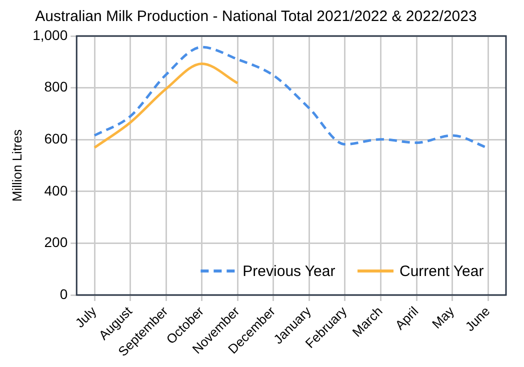 The height and width of the screenshot is (367, 524). What do you see at coordinates (56, 242) in the screenshot?
I see `y-tick-label: 200` at bounding box center [56, 242].